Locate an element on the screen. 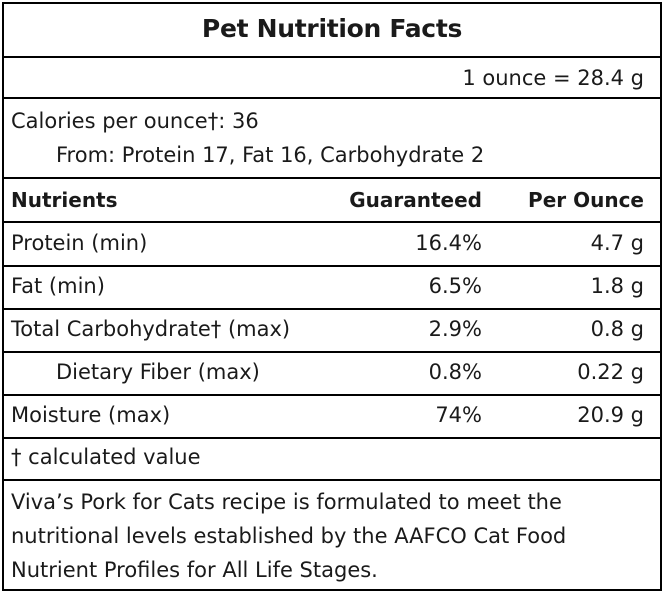 This screenshot has height=591, width=662. table-row: Moisture (max) 74% 20.9 g is located at coordinates (332, 417).